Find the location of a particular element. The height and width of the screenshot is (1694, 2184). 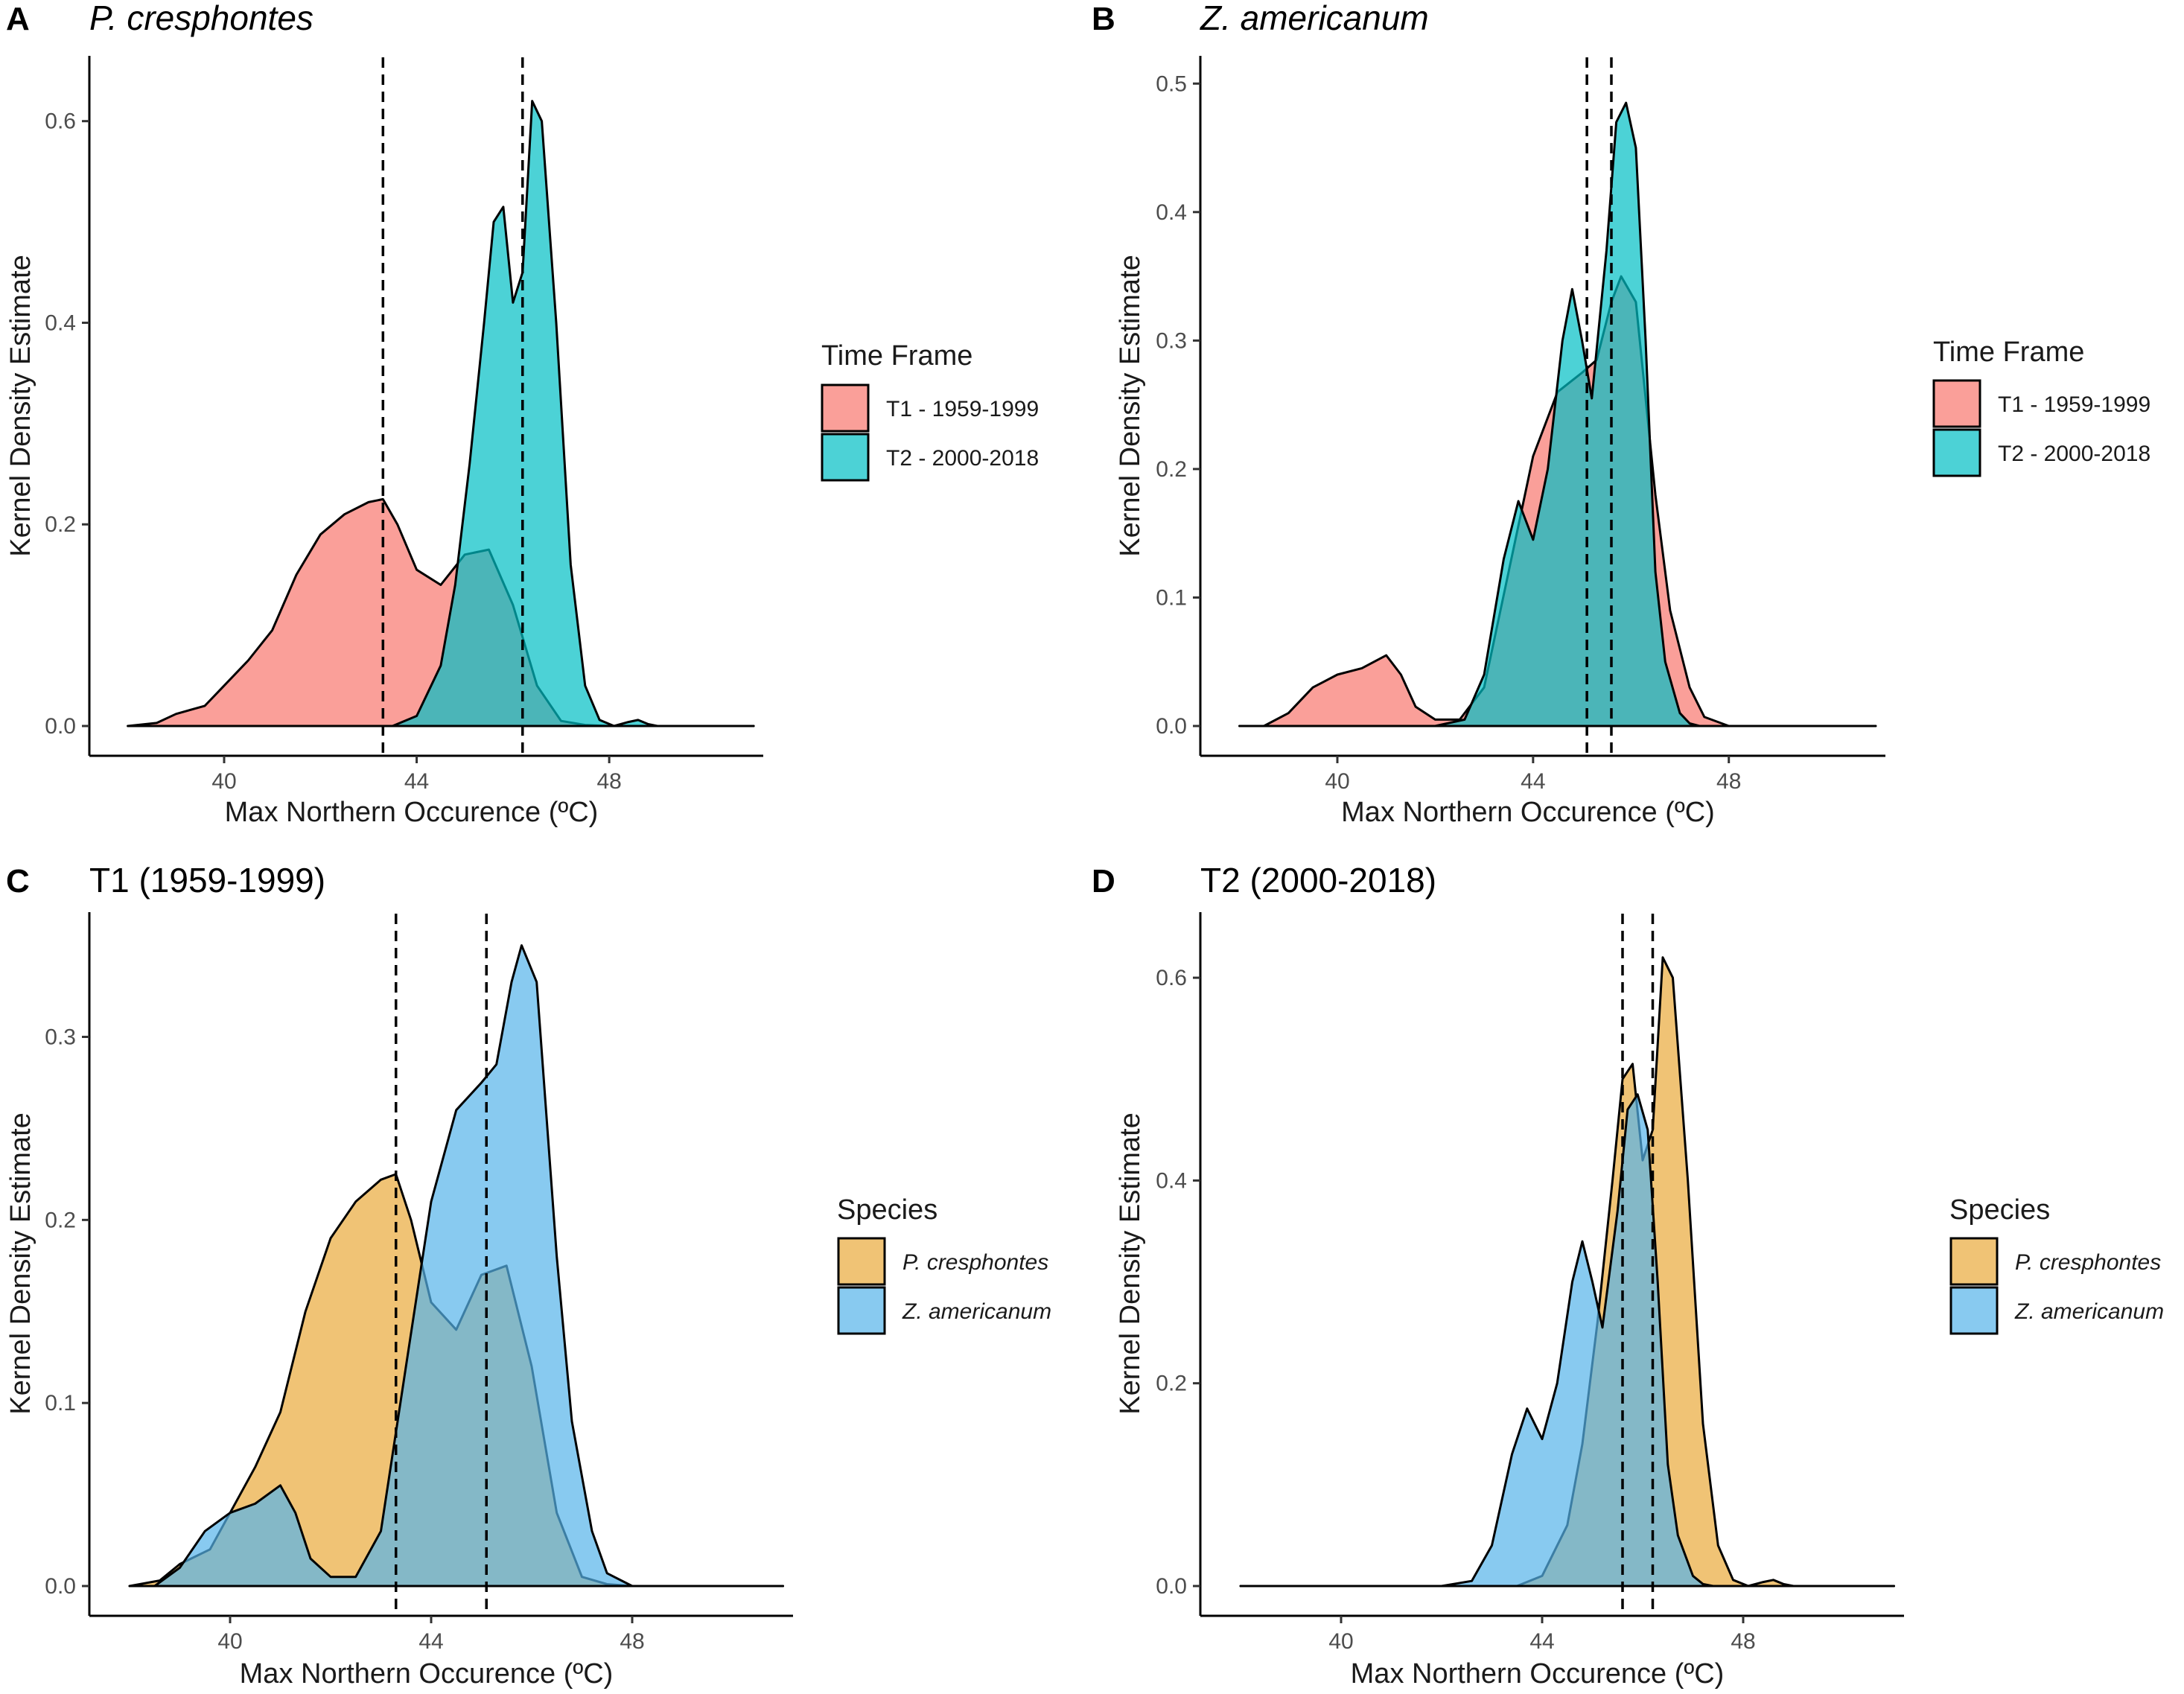

y-tick-label: 0.5 is located at coordinates (1171, 83).